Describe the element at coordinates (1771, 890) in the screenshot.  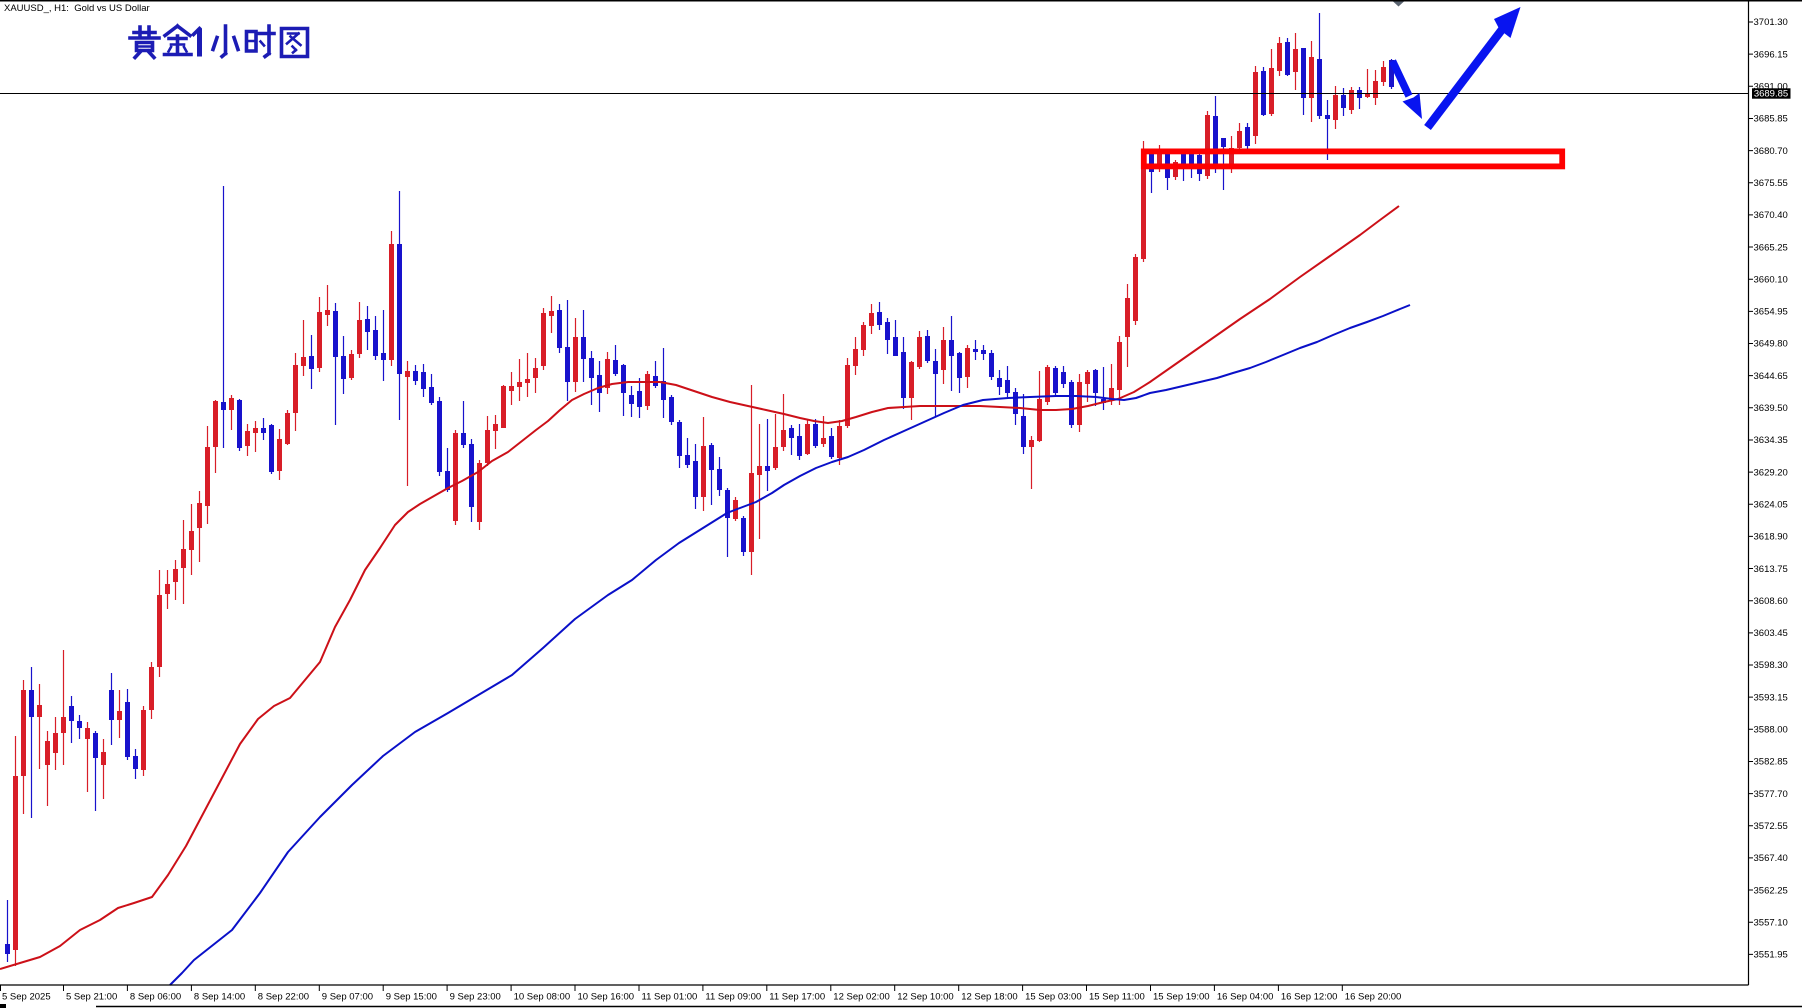
I see `svg-text: 3562.25` at that location.